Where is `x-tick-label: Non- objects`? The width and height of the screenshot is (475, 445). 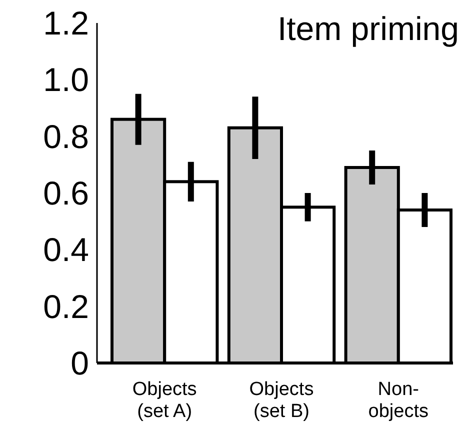 x-tick-label: Non- objects is located at coordinates (398, 400).